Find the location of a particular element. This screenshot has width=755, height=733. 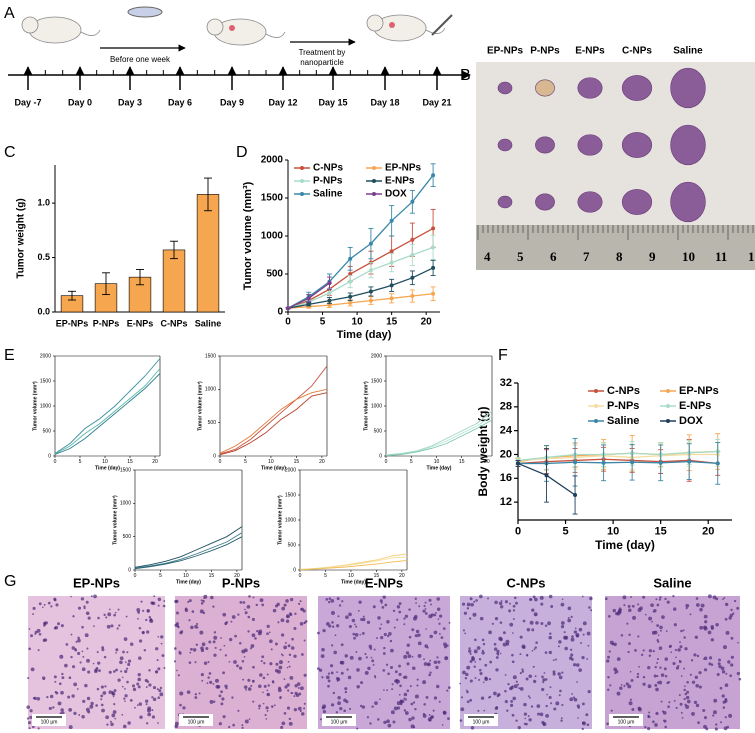

group-label: Saline is located at coordinates (688, 51).